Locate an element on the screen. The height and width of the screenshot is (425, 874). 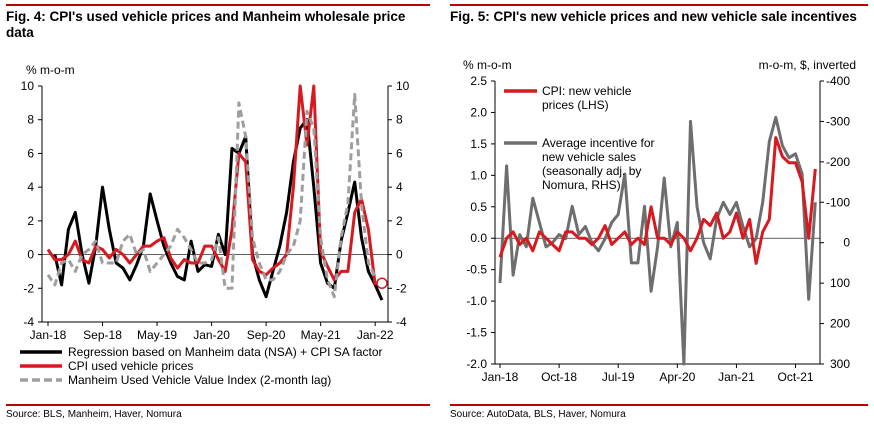
y2-tick-label: 8 is located at coordinates (399, 120).